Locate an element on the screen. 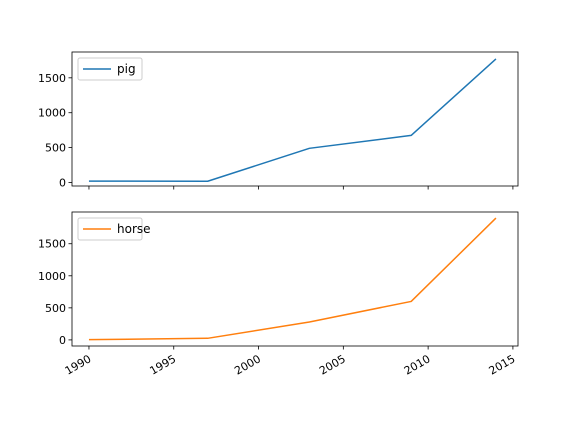  x-tick-label: 2005 is located at coordinates (332, 364).